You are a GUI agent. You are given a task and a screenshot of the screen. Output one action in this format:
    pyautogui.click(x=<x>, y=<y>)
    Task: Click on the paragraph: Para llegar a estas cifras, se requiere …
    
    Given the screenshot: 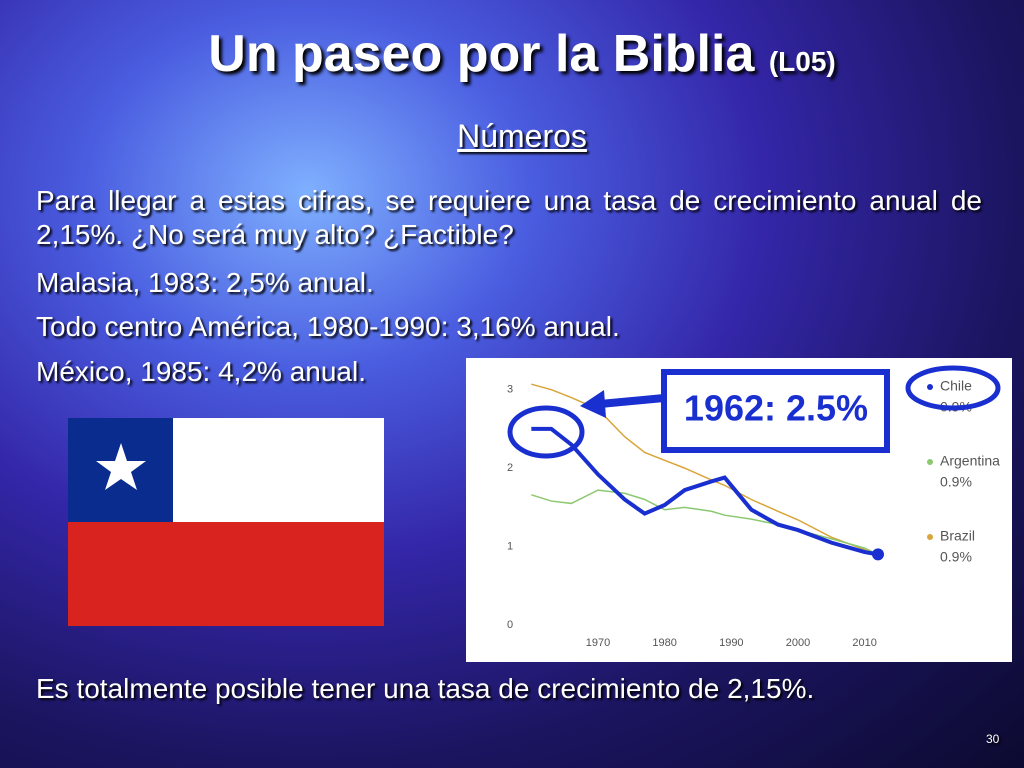 What is the action you would take?
    pyautogui.click(x=509, y=217)
    